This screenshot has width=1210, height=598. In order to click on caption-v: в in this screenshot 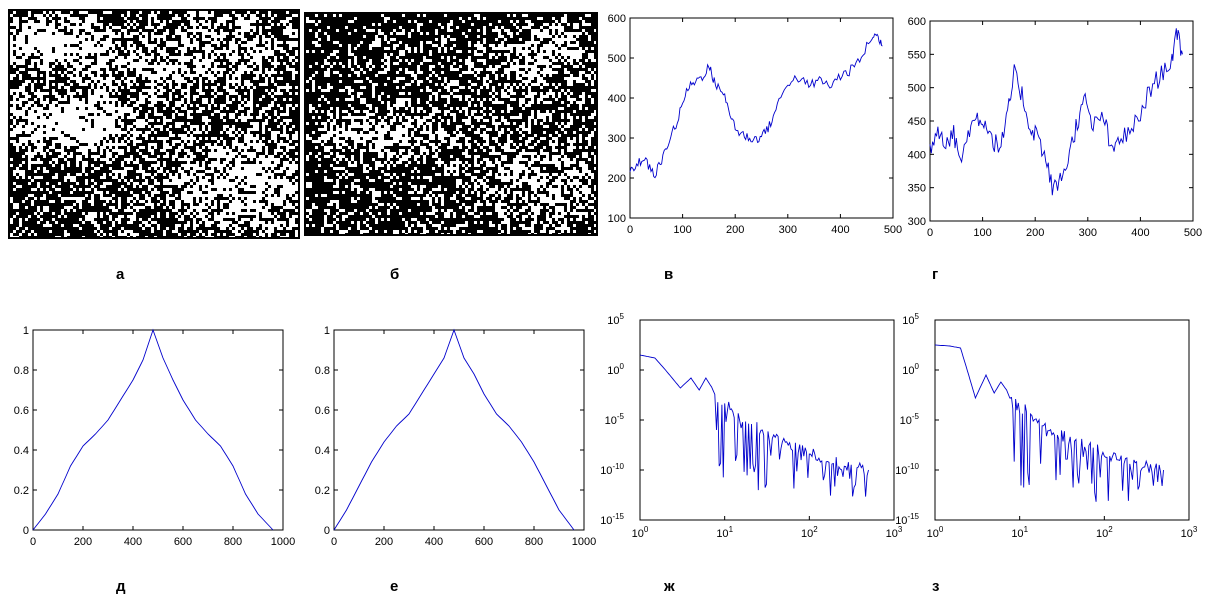, I will do `click(669, 274)`.